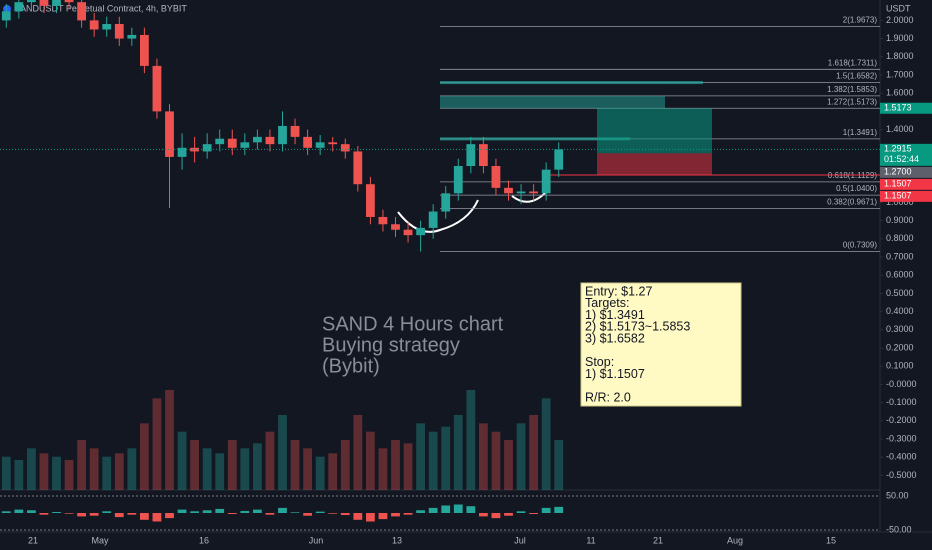 This screenshot has height=550, width=932. Describe the element at coordinates (552, 102) in the screenshot. I see `zone` at that location.